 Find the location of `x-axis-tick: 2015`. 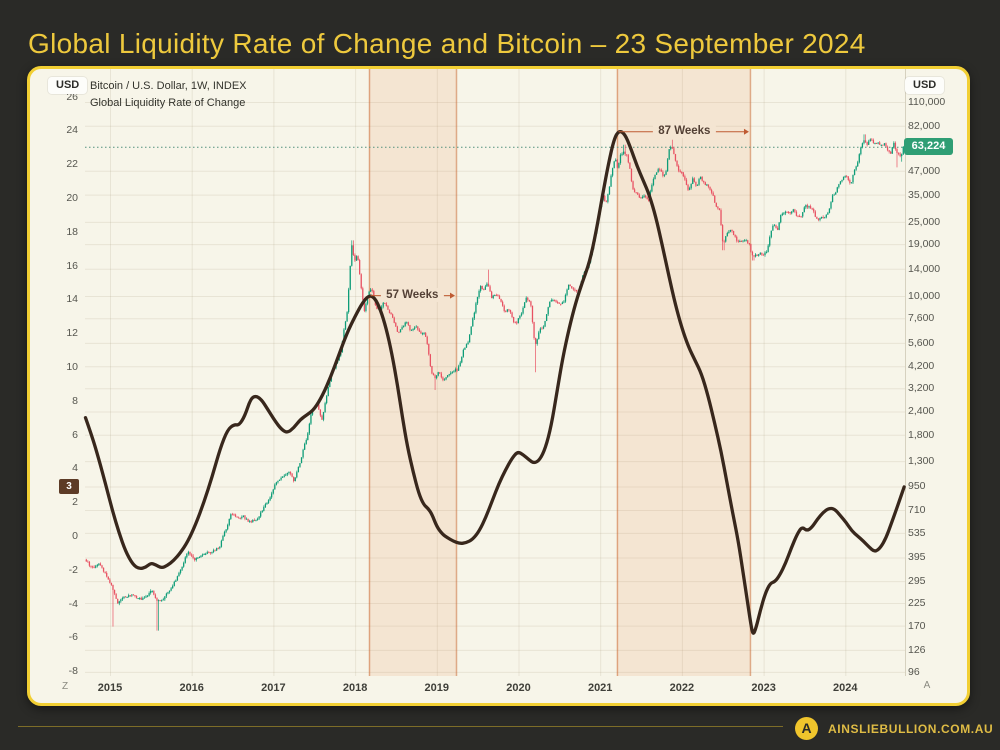

x-axis-tick: 2015 is located at coordinates (110, 688).